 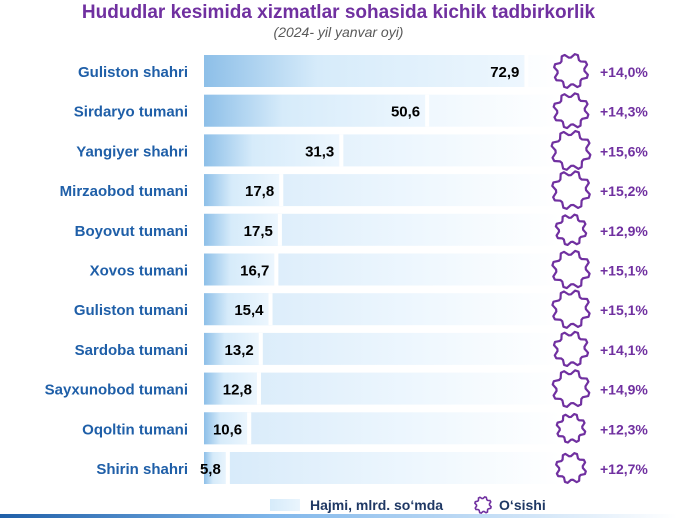 What do you see at coordinates (405, 112) in the screenshot?
I see `bar-value-label: 50,6` at bounding box center [405, 112].